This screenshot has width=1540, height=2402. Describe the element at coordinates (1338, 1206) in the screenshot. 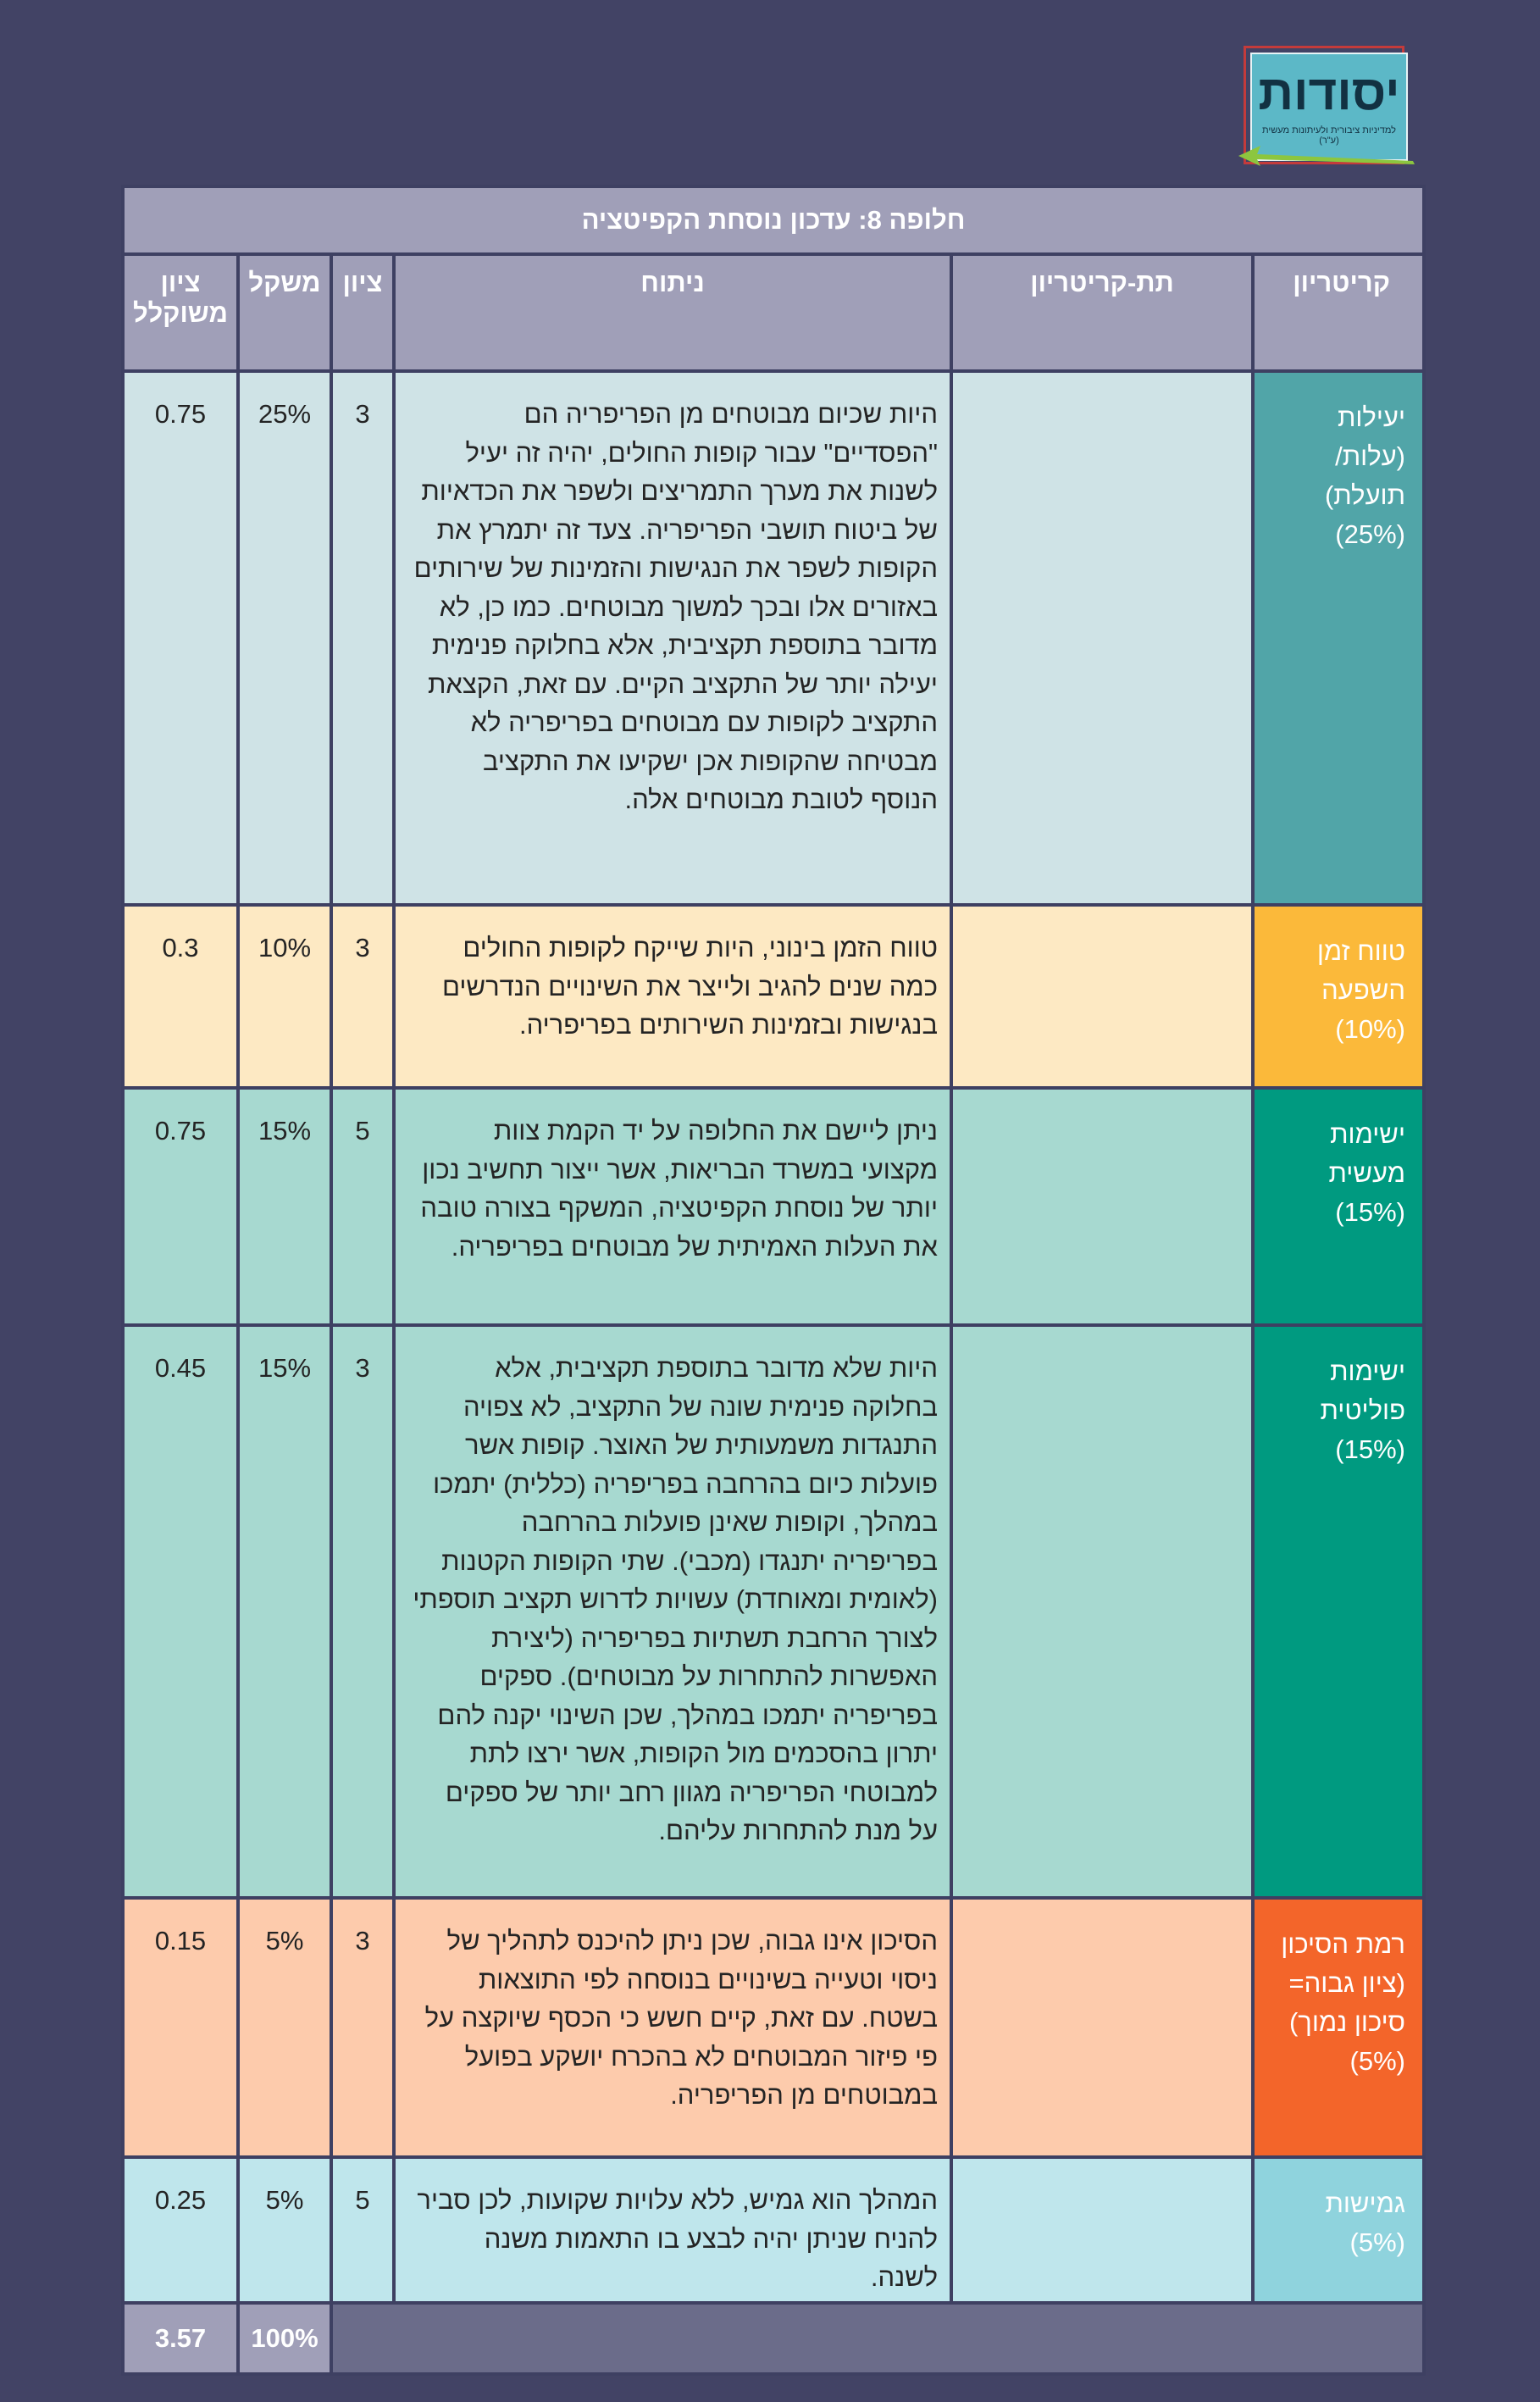

I see `criterion-cell: ישימות מעשית (15%)` at that location.